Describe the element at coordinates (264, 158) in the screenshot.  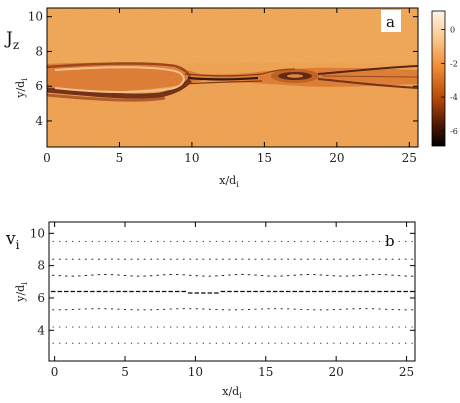
I see `panel-a-xtick-label: 15` at that location.